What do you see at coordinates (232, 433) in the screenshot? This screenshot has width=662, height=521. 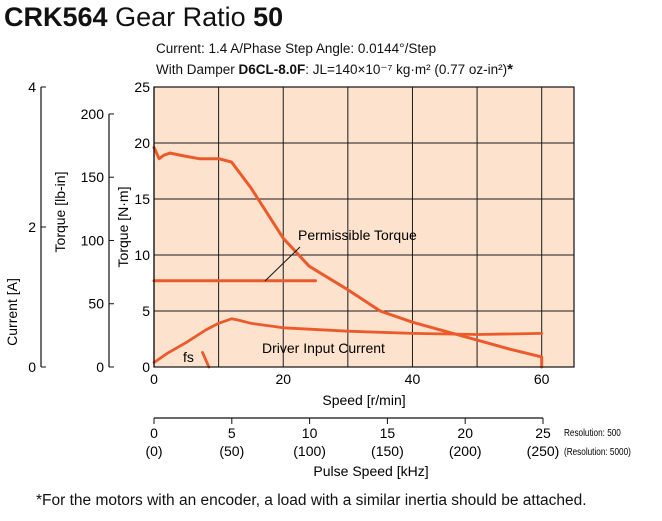 I see `pulse-tick-label: 5` at bounding box center [232, 433].